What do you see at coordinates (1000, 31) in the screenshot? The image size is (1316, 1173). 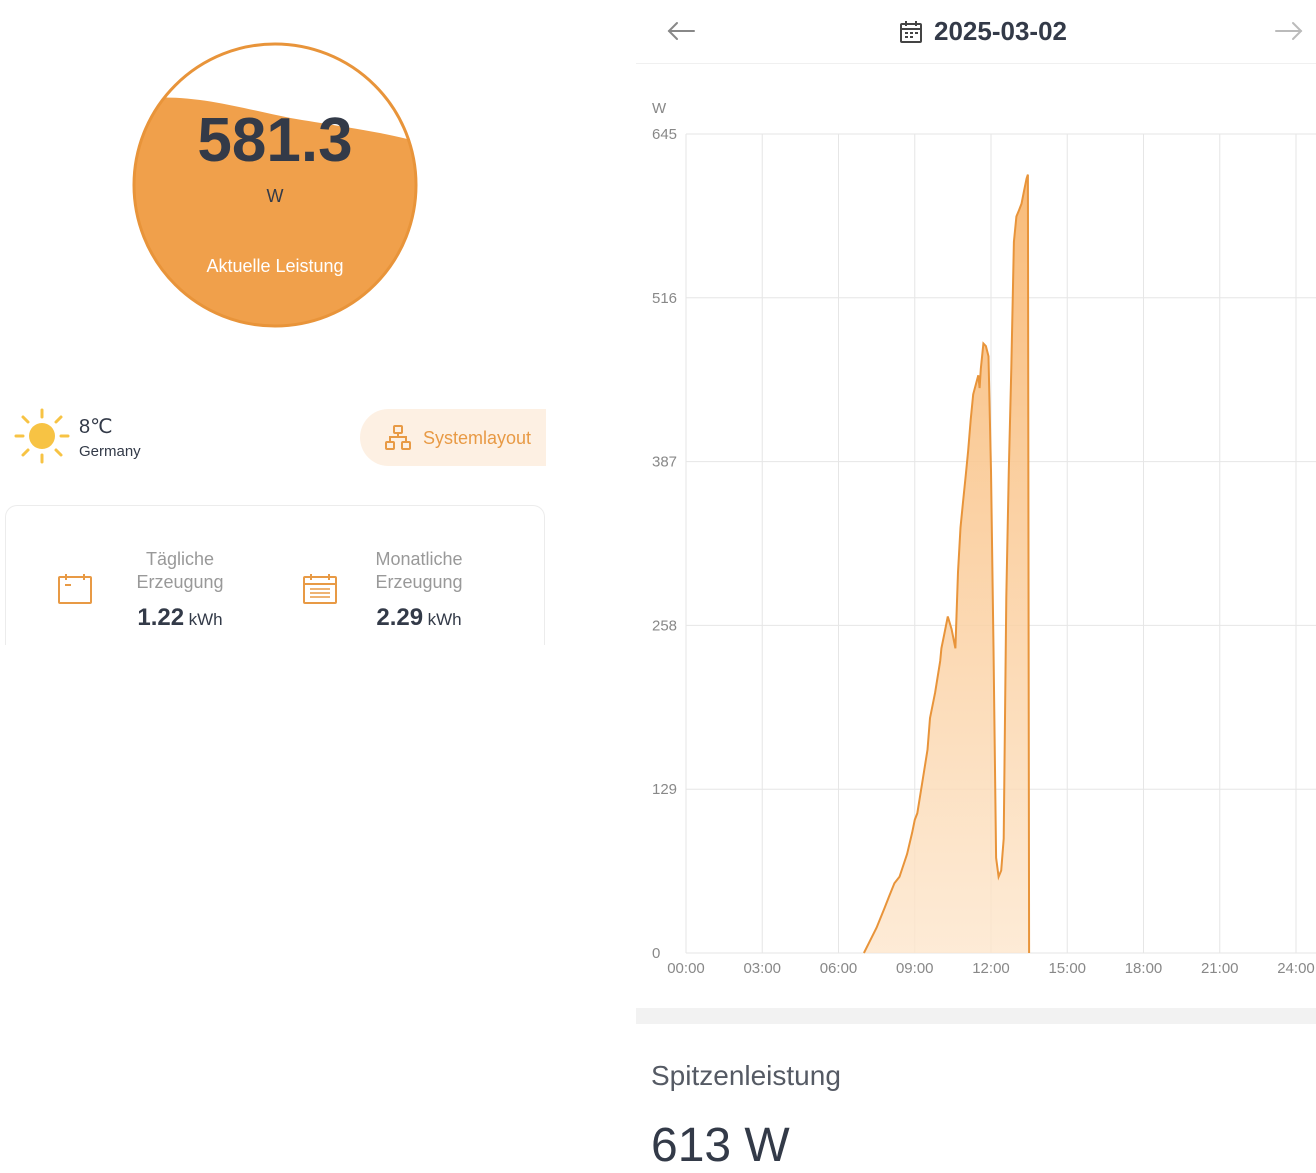 I see `selected-date: 2025-03-02` at bounding box center [1000, 31].